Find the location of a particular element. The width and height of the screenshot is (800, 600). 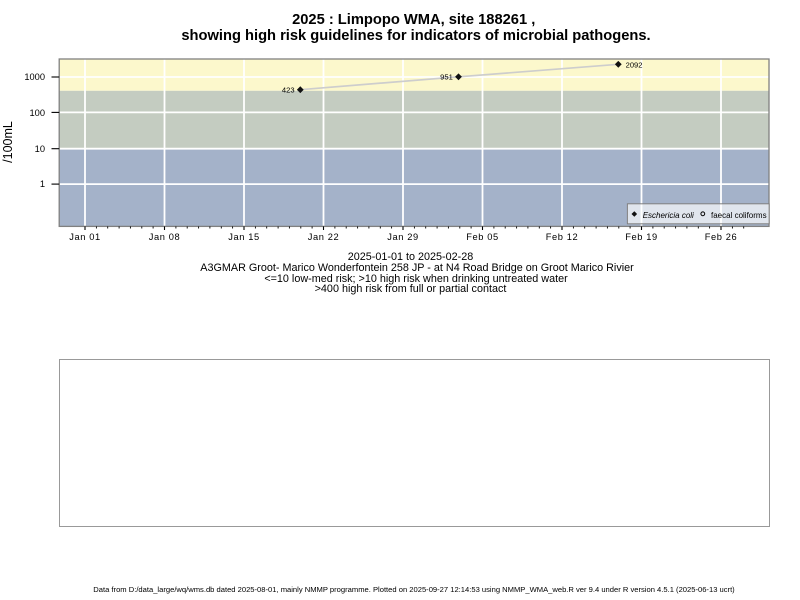

svg-text: Eschericia coli is located at coordinates (668, 215).